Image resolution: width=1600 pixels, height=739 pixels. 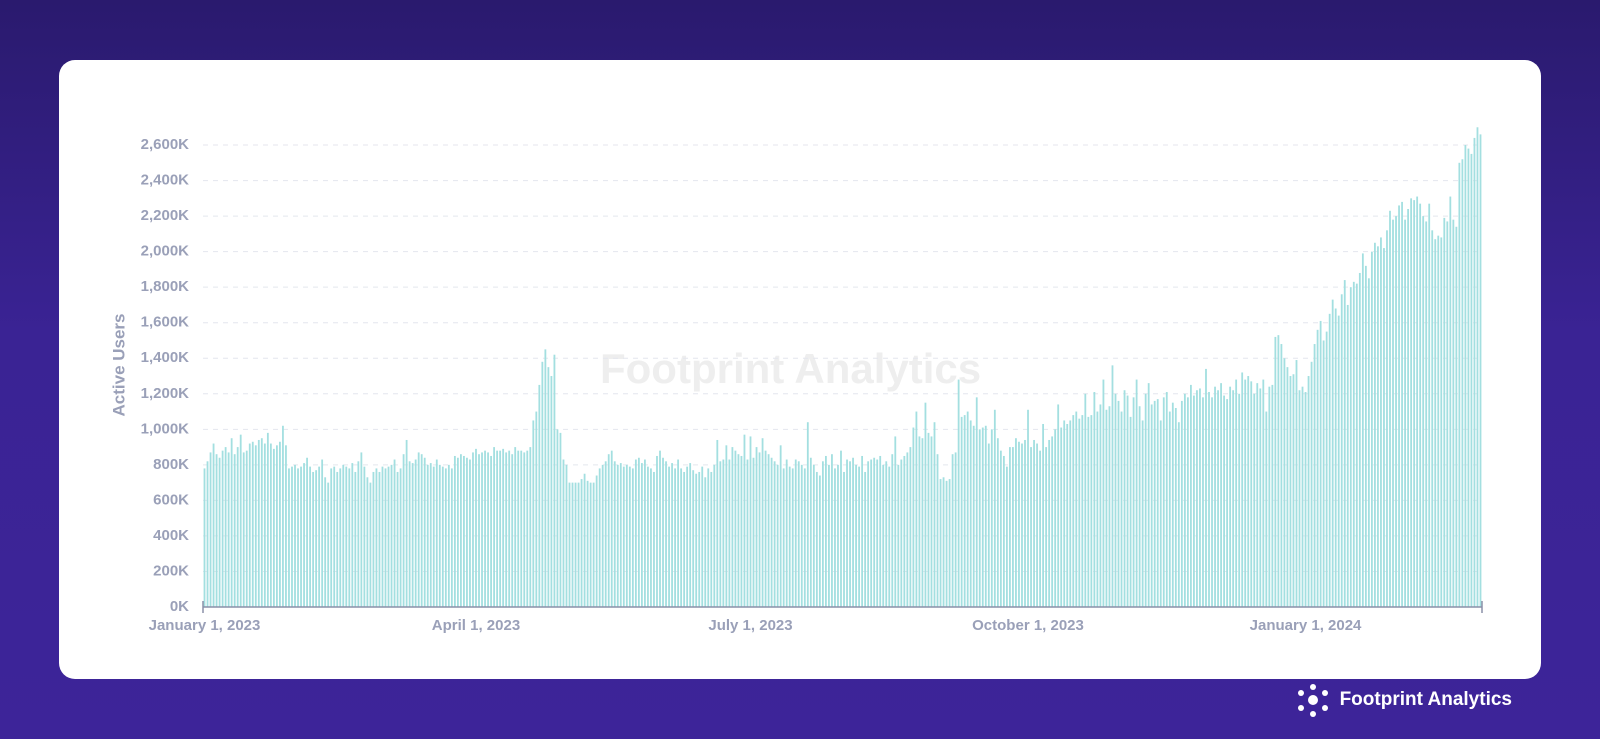 What do you see at coordinates (165, 144) in the screenshot?
I see `y-tick-label: 2,600K` at bounding box center [165, 144].